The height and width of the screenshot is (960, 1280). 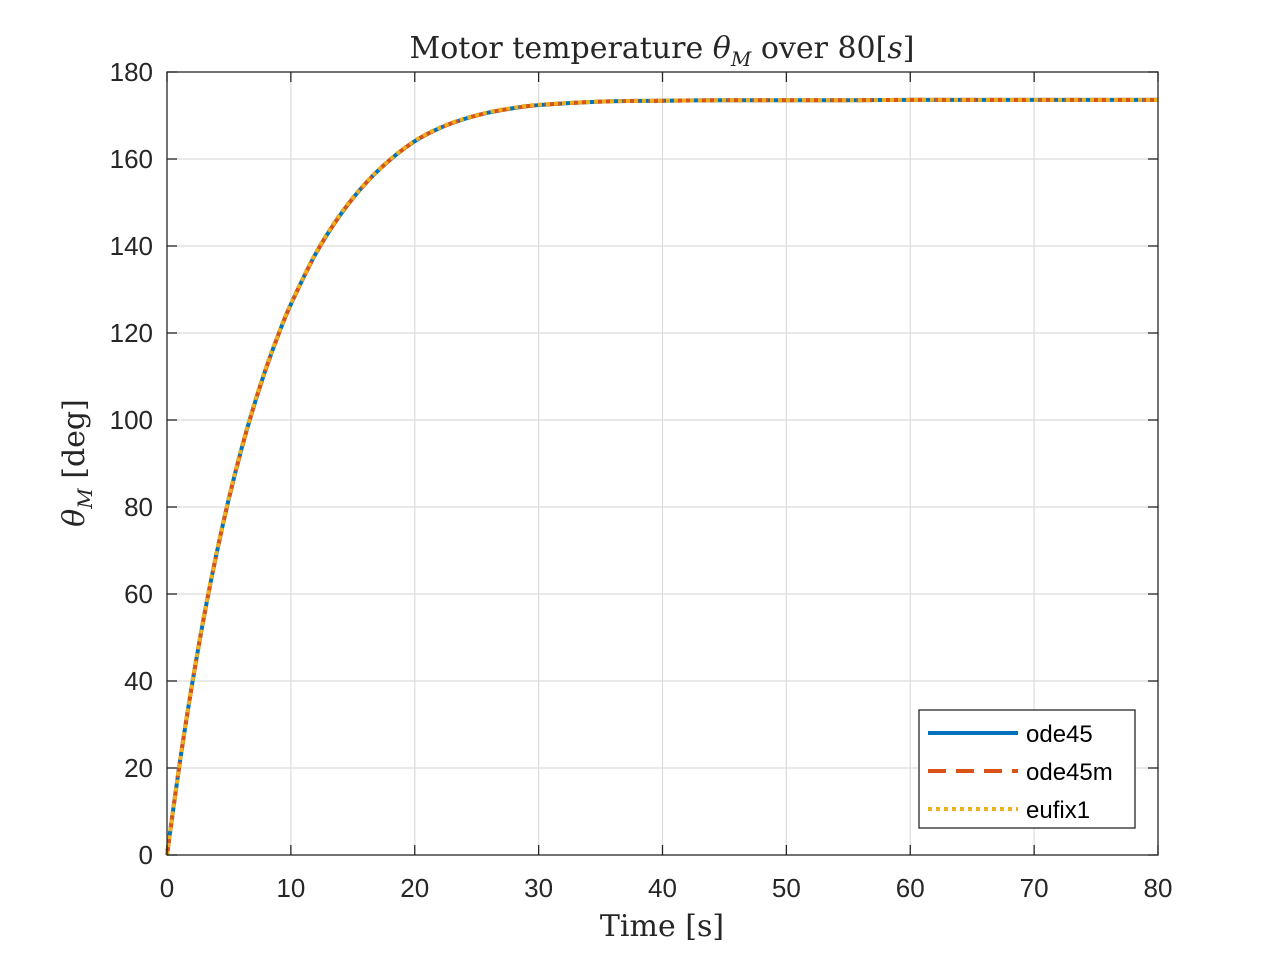 What do you see at coordinates (662, 926) in the screenshot?
I see `x-axis-label: Time [s]` at bounding box center [662, 926].